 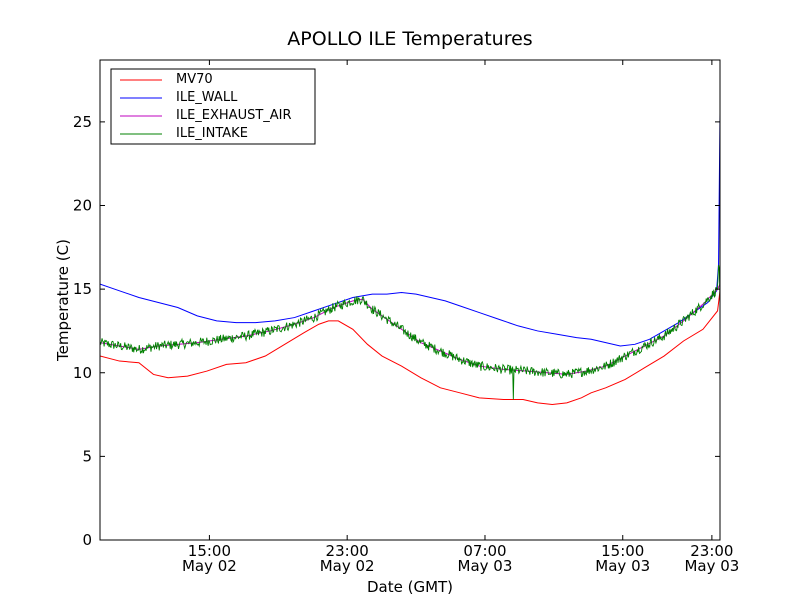 I want to click on legend: MV70 ILE_WALL ILE_EXHAUST_AIR ILE_INTAKE, so click(x=213, y=106).